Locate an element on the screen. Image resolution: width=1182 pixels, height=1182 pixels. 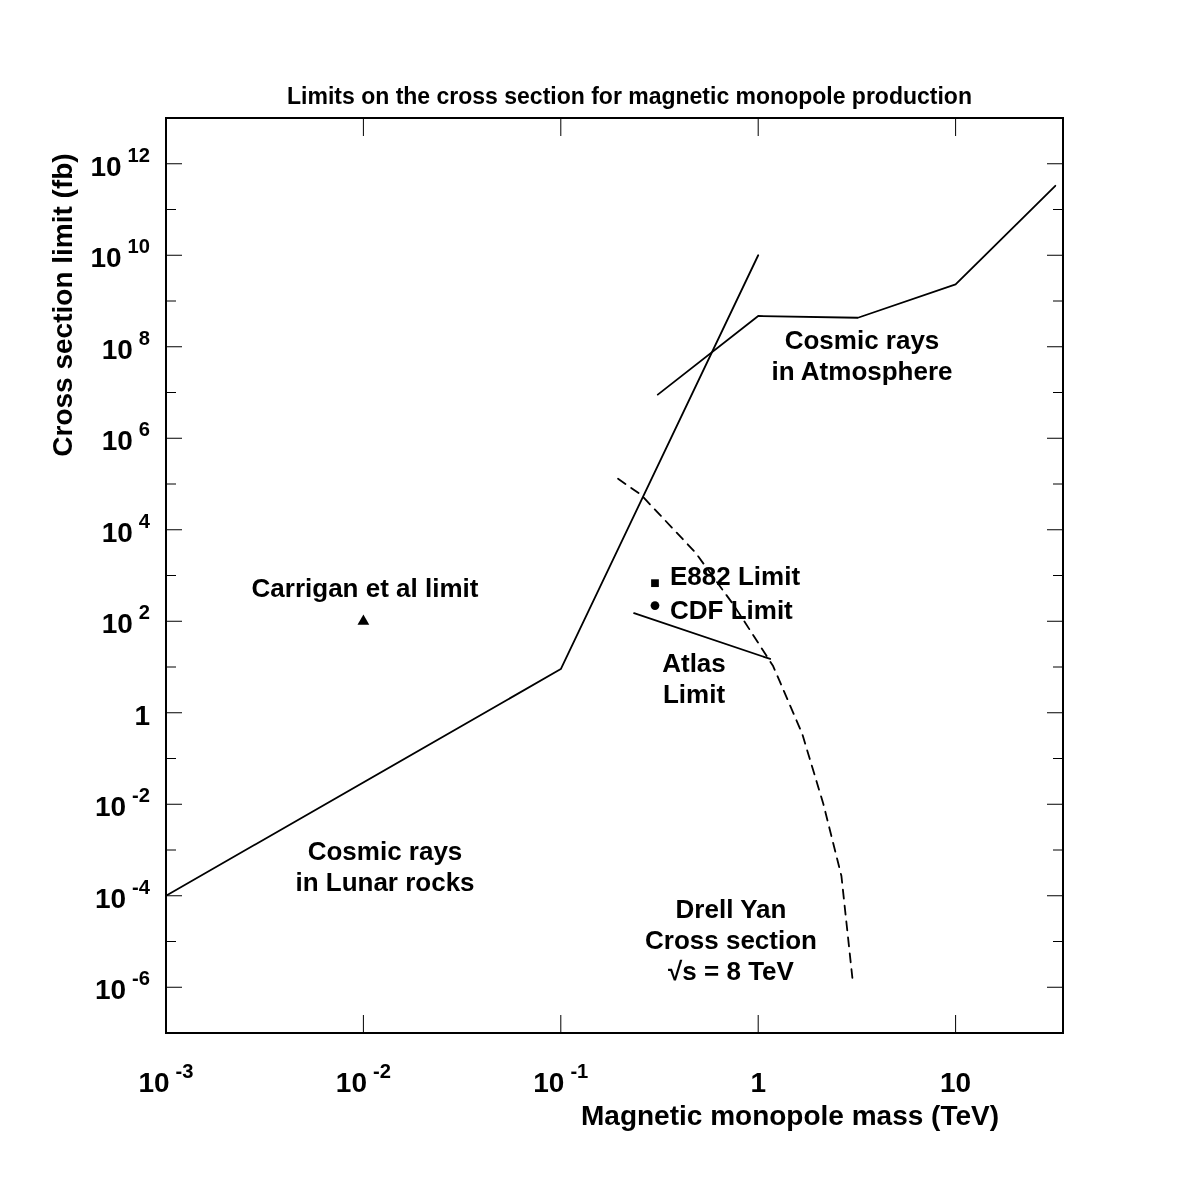
series-label: Atlas Limit is located at coordinates (694, 678).